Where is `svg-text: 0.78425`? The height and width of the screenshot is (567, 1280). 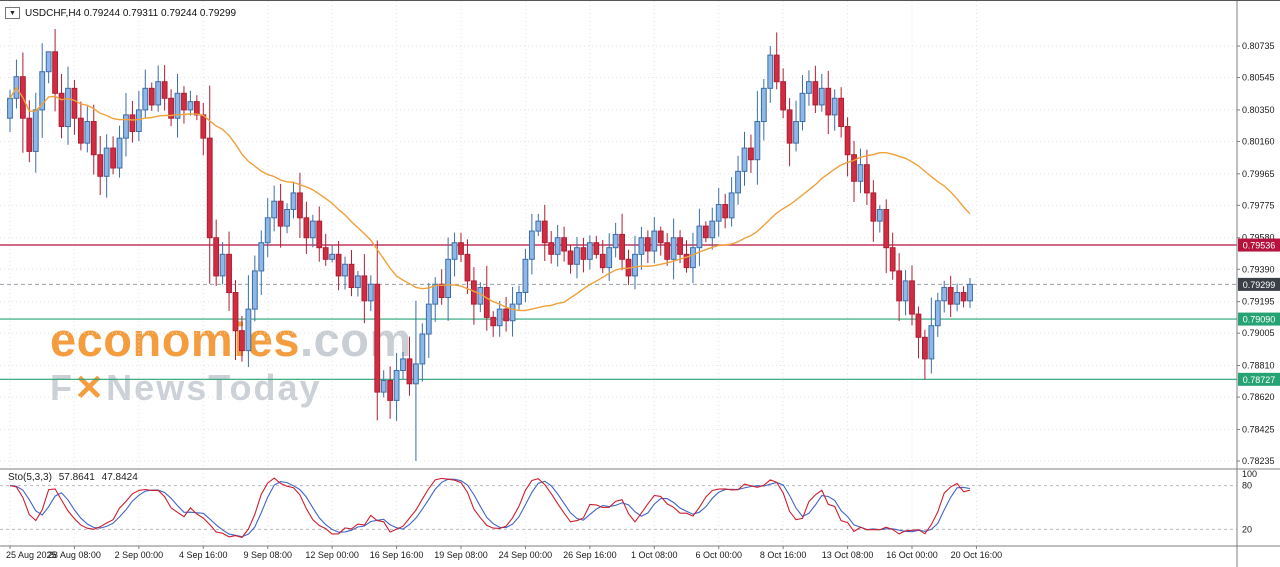 svg-text: 0.78425 is located at coordinates (1258, 429).